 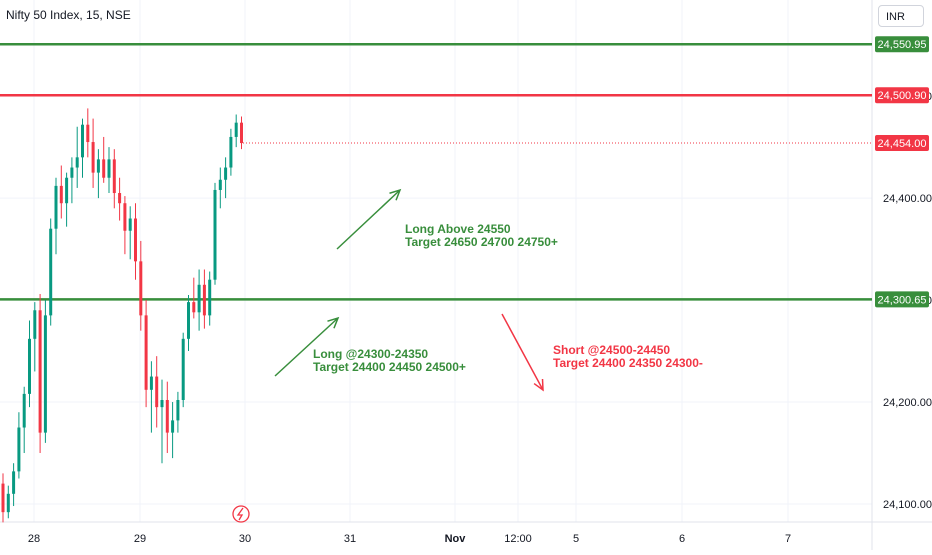 I want to click on currency-selector: INR, so click(x=901, y=16).